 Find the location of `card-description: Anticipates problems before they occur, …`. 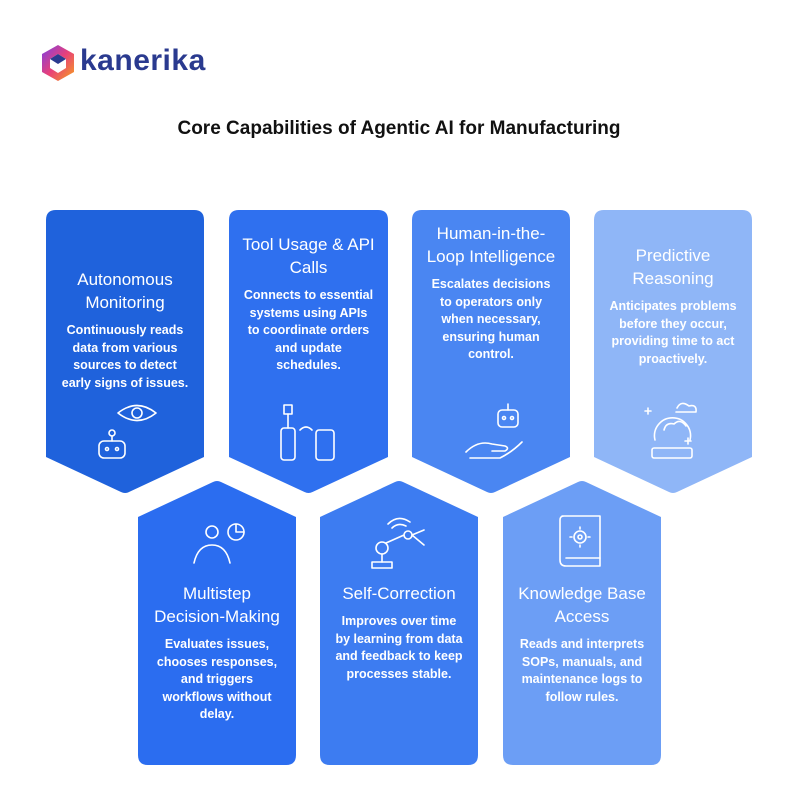

card-description: Anticipates problems before they occur, … is located at coordinates (673, 332).